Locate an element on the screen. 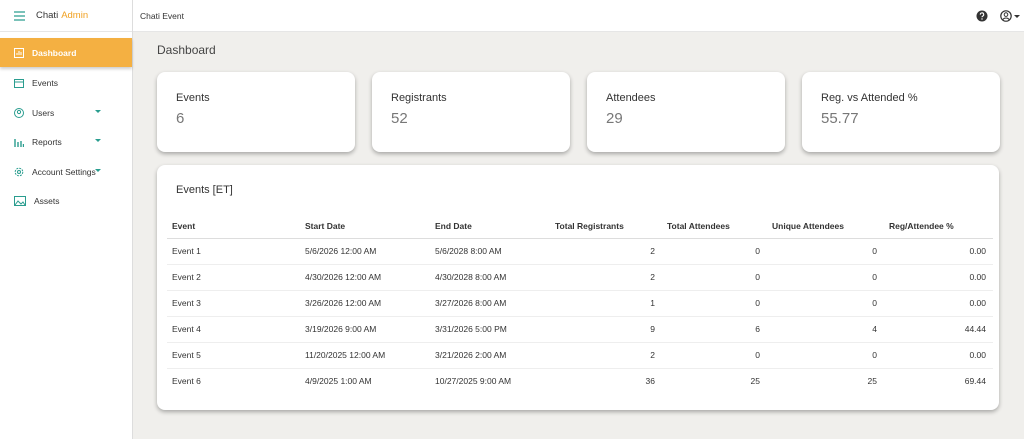  nav-item: Account Settings is located at coordinates (66, 171).